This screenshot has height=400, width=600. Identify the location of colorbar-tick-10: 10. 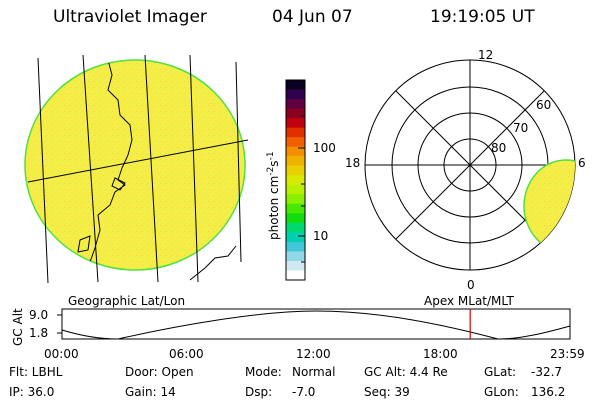
(321, 236).